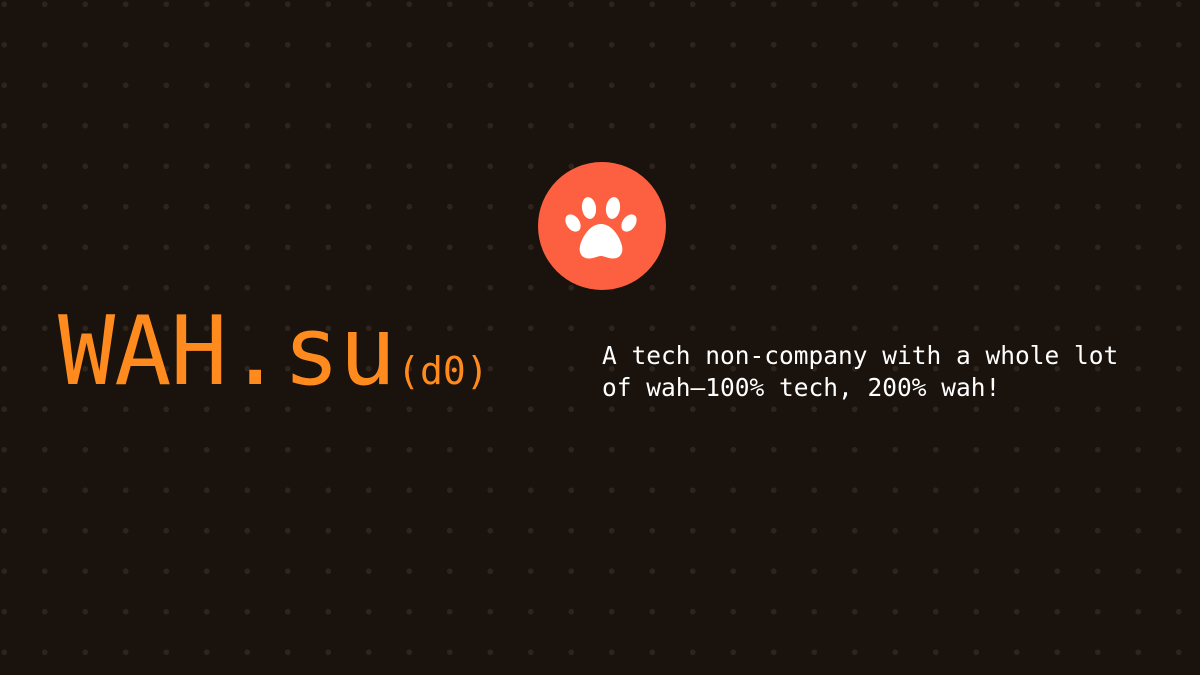 The image size is (1200, 675). Describe the element at coordinates (443, 371) in the screenshot. I see `brand-suffix: (d0)` at that location.